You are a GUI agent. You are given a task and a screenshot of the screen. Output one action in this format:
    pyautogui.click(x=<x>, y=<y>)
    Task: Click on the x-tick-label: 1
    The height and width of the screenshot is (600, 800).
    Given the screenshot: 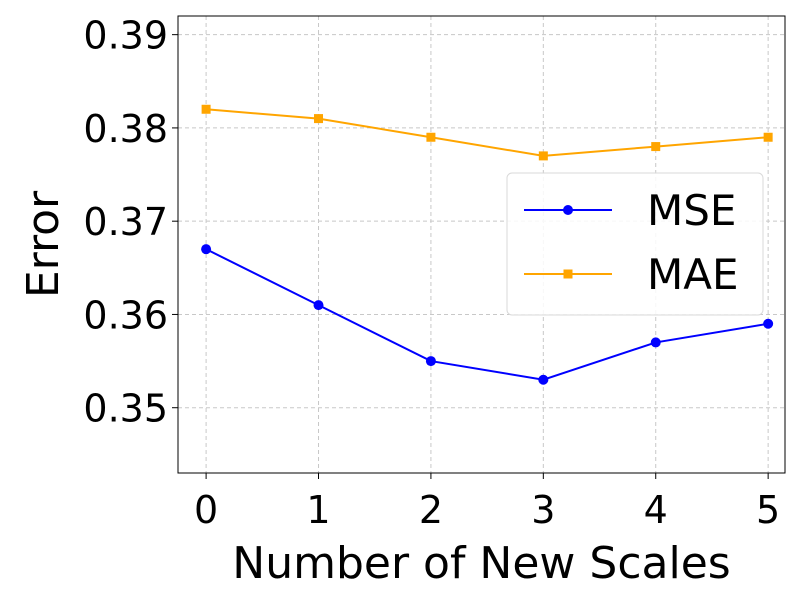 What is the action you would take?
    pyautogui.click(x=318, y=510)
    